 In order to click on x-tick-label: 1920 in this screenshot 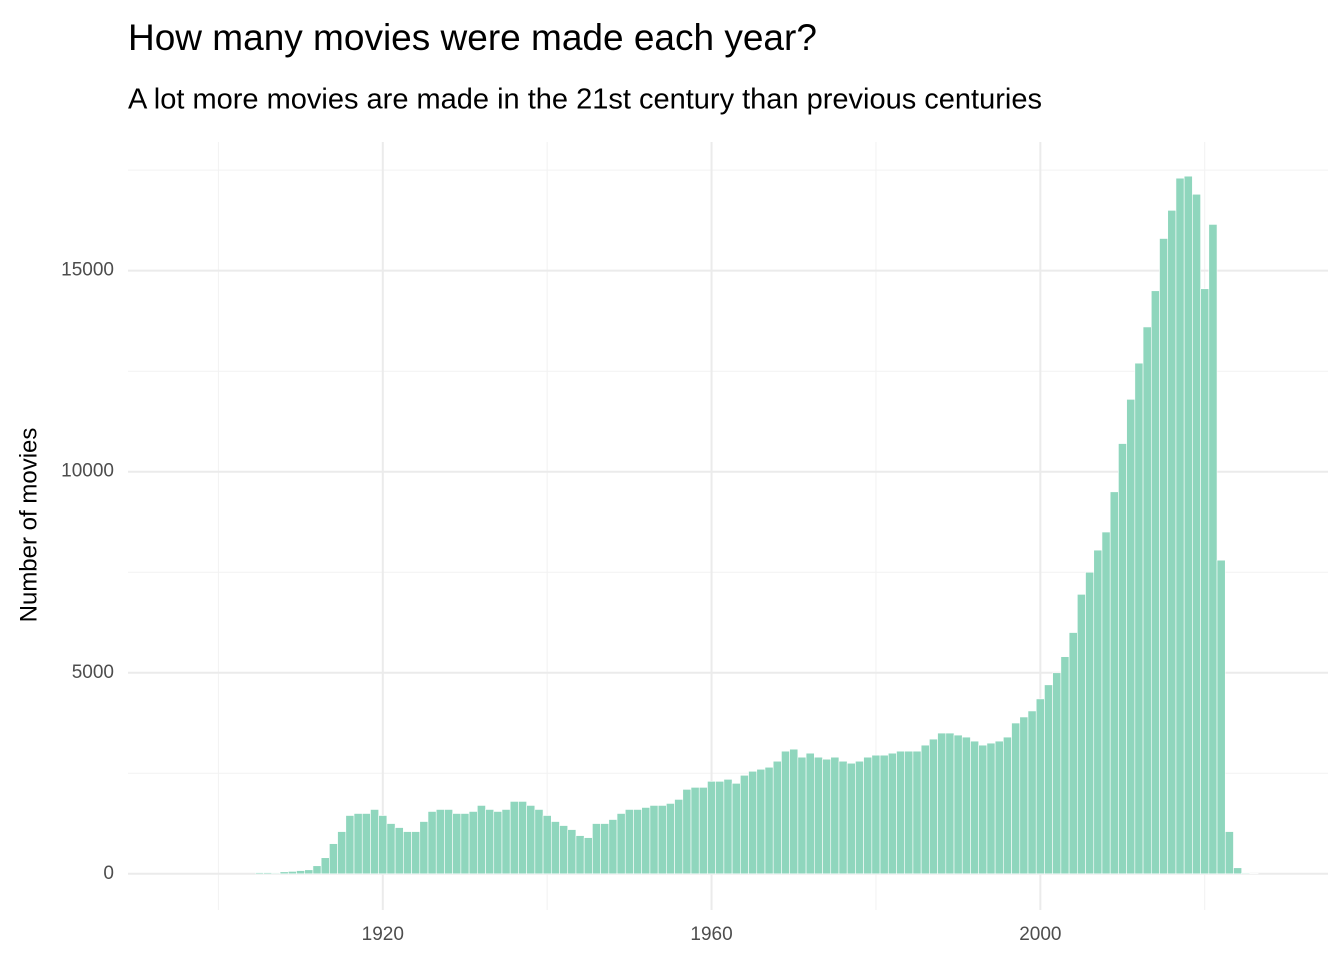, I will do `click(383, 934)`.